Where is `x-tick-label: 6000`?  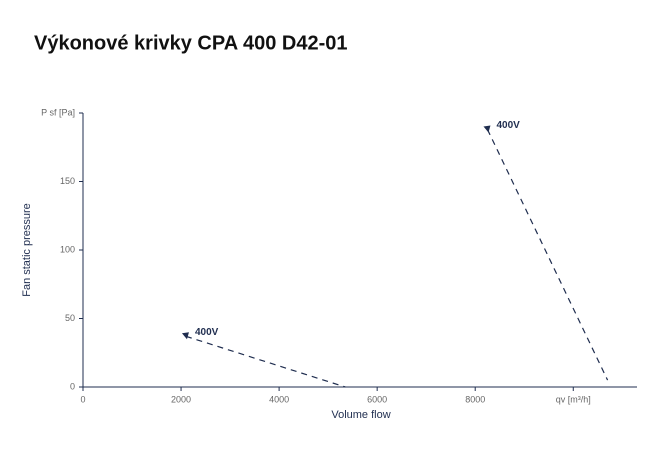 x-tick-label: 6000 is located at coordinates (377, 399).